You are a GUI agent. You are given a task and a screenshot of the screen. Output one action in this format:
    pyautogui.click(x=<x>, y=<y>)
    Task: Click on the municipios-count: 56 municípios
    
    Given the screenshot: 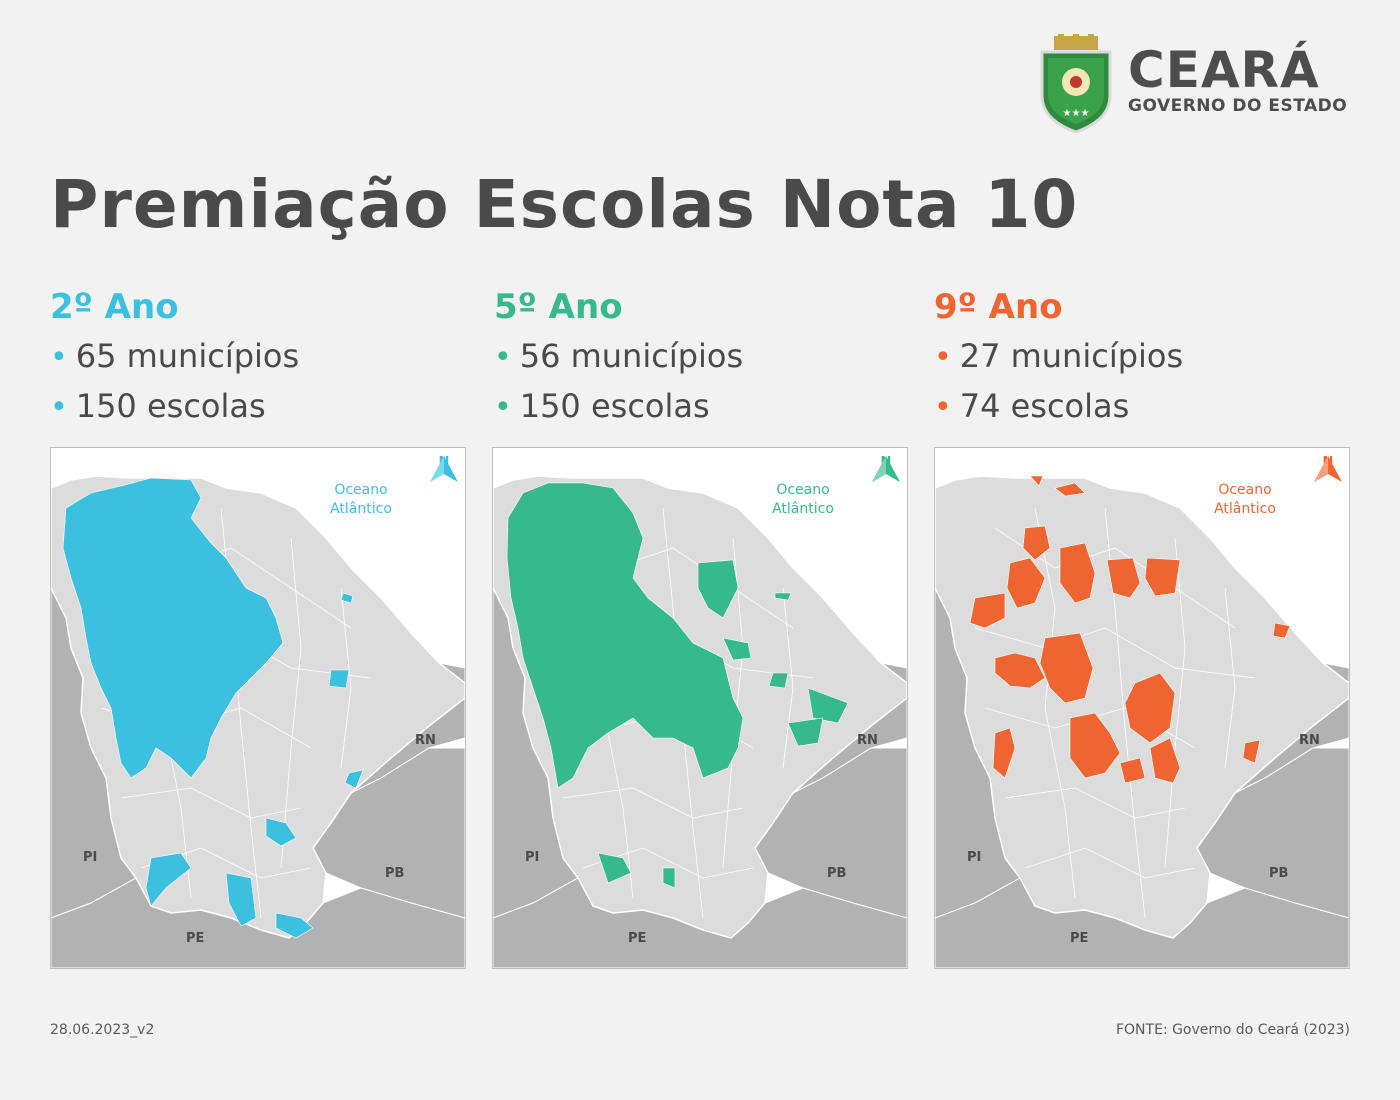 What is the action you would take?
    pyautogui.click(x=631, y=356)
    